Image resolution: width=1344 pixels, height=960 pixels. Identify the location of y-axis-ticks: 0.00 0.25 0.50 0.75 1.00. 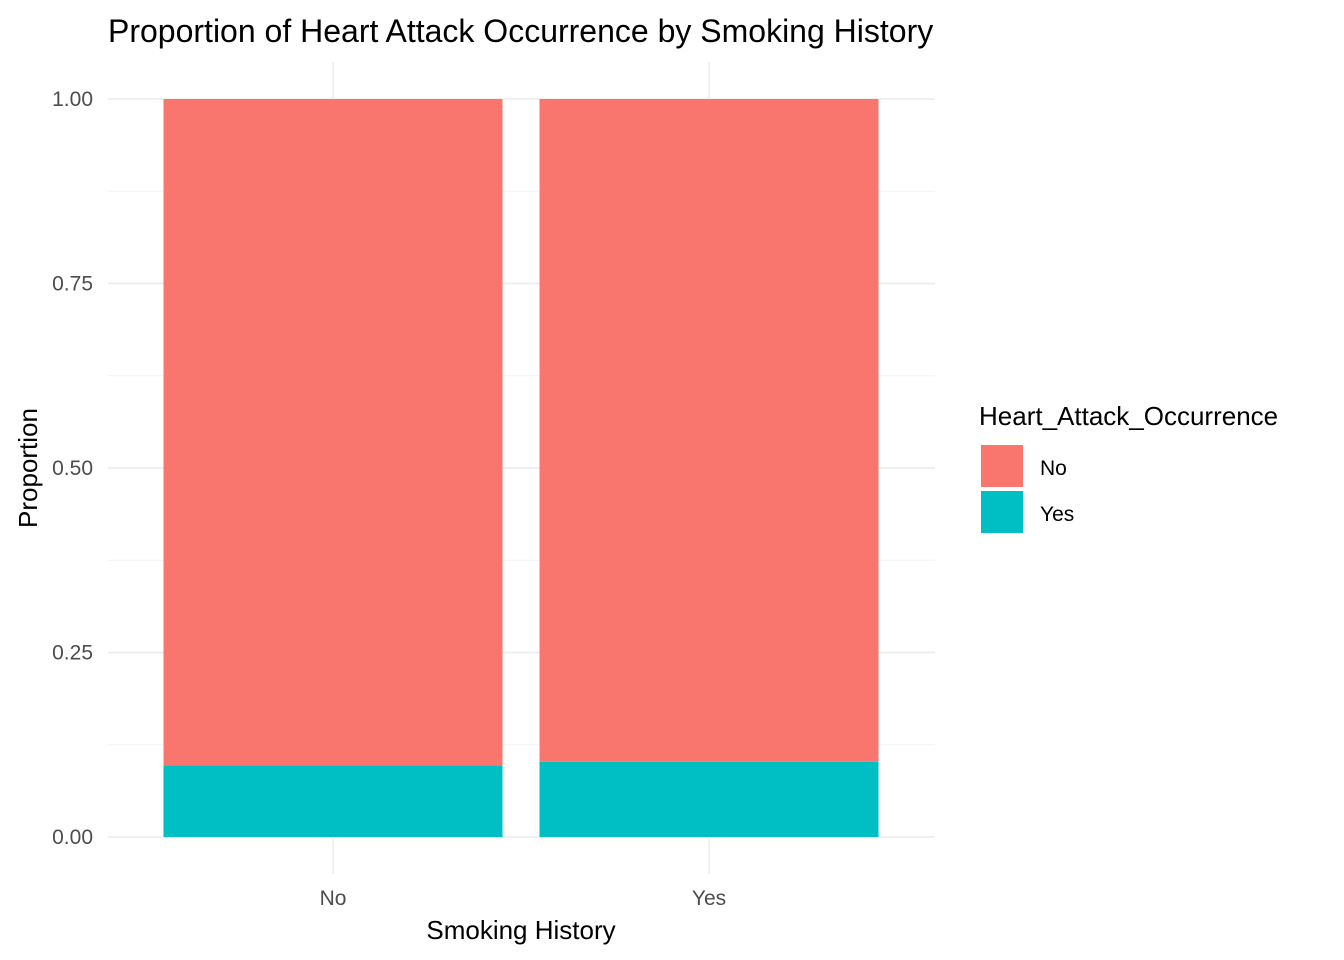
(72, 468).